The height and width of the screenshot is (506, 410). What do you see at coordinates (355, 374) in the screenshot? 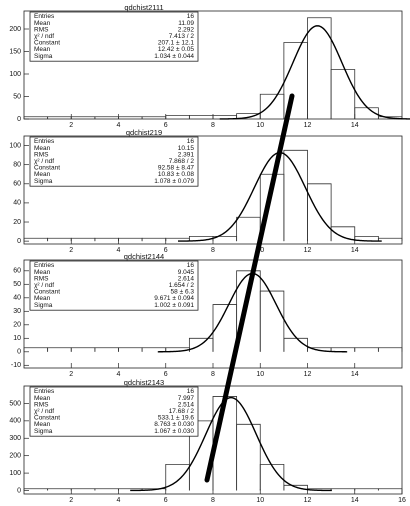
I see `x-tick-label: 14` at bounding box center [355, 374].